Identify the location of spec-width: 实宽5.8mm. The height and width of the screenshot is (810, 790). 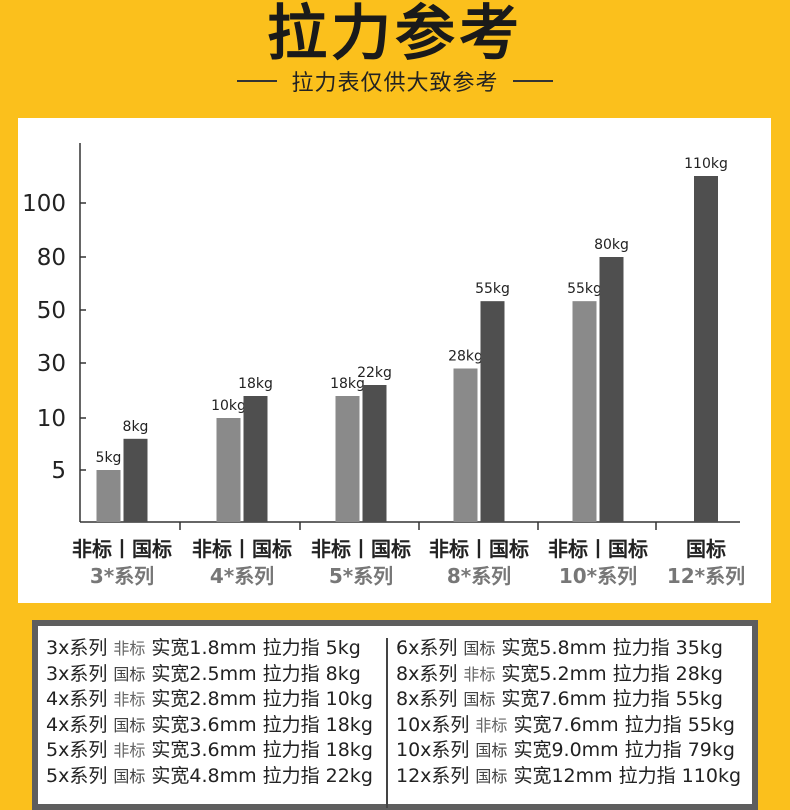
(554, 648).